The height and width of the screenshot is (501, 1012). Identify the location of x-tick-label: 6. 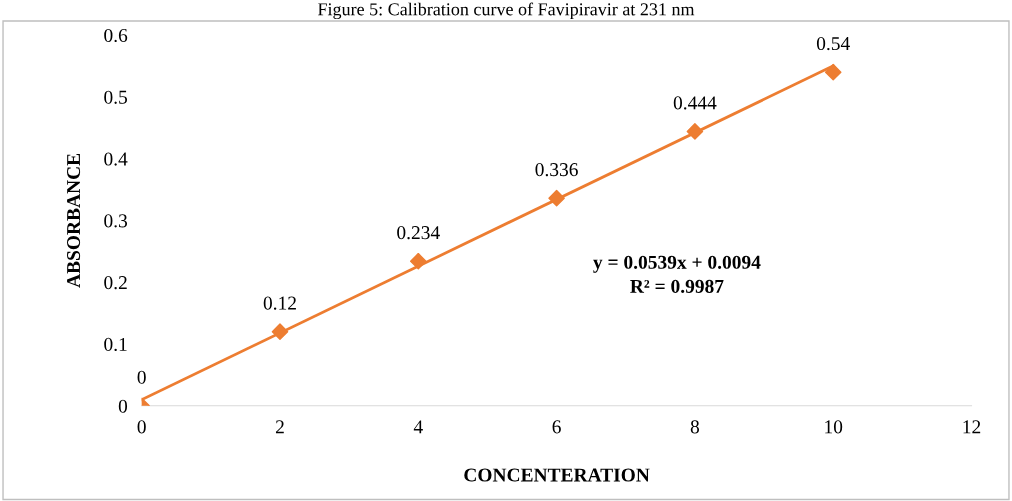
(556, 427).